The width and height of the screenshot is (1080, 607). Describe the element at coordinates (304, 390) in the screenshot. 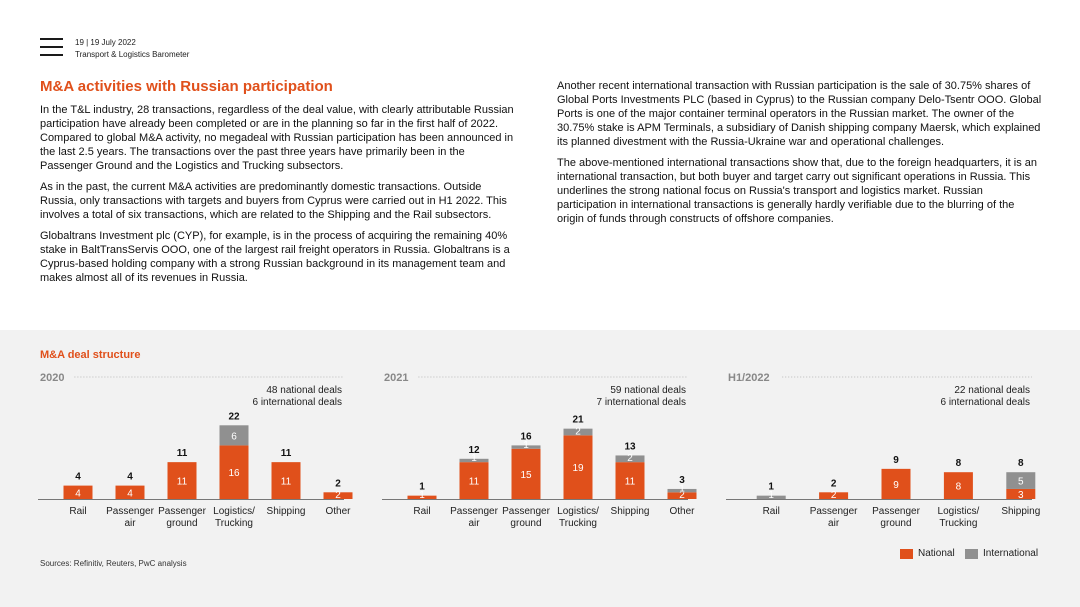

I see `chart-summary-line: 48 national deals` at that location.